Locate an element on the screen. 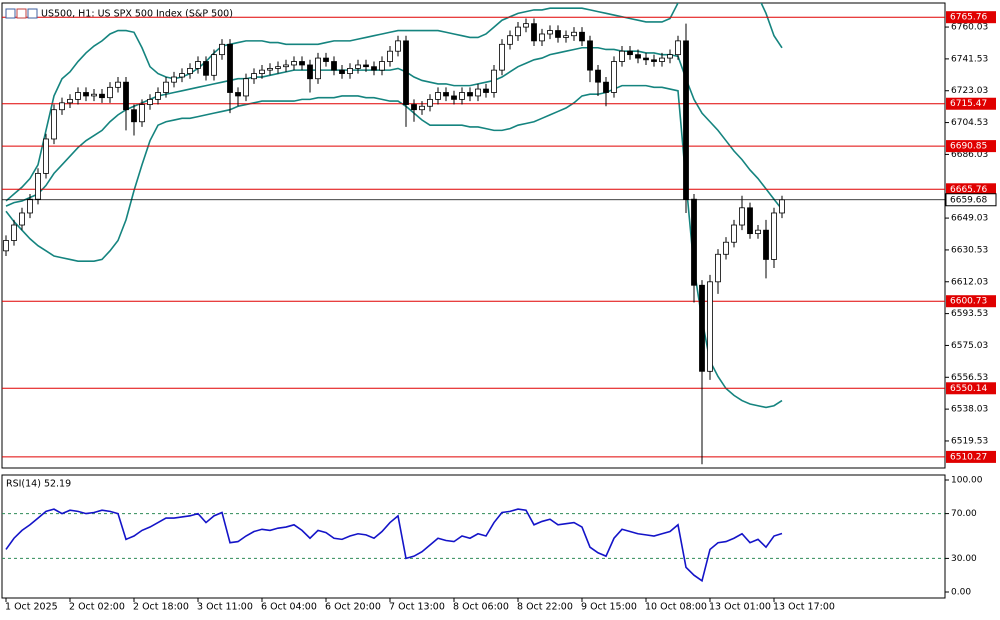 This screenshot has width=1000, height=620. y-tick-label: 30.00 is located at coordinates (964, 559).